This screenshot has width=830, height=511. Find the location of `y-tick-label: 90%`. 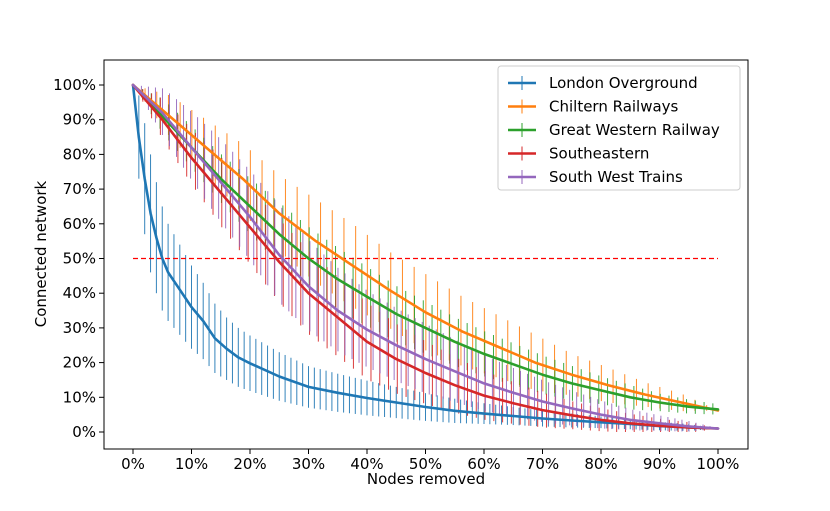

y-tick-label: 90% is located at coordinates (79, 120).